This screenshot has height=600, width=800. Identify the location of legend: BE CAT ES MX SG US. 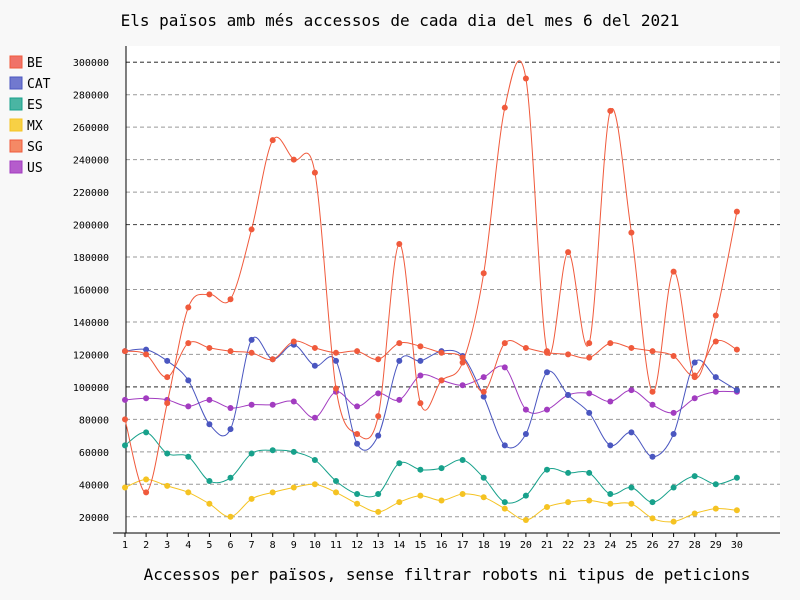
(30, 115).